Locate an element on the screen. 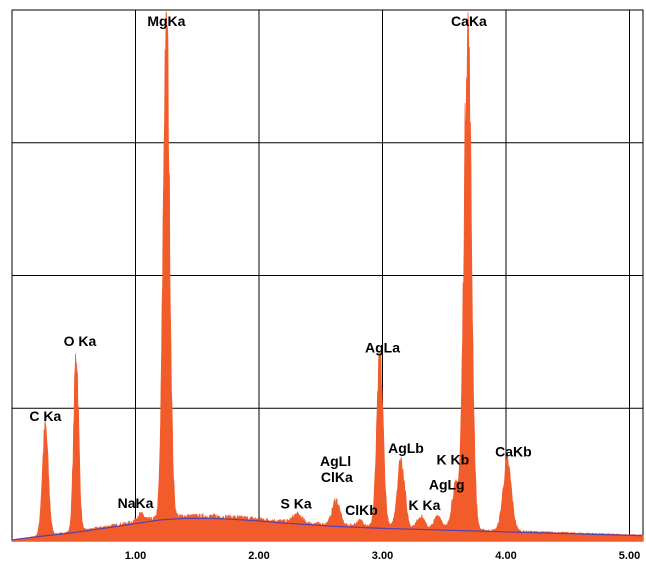  x-tick-label: 4.00 is located at coordinates (505, 556).